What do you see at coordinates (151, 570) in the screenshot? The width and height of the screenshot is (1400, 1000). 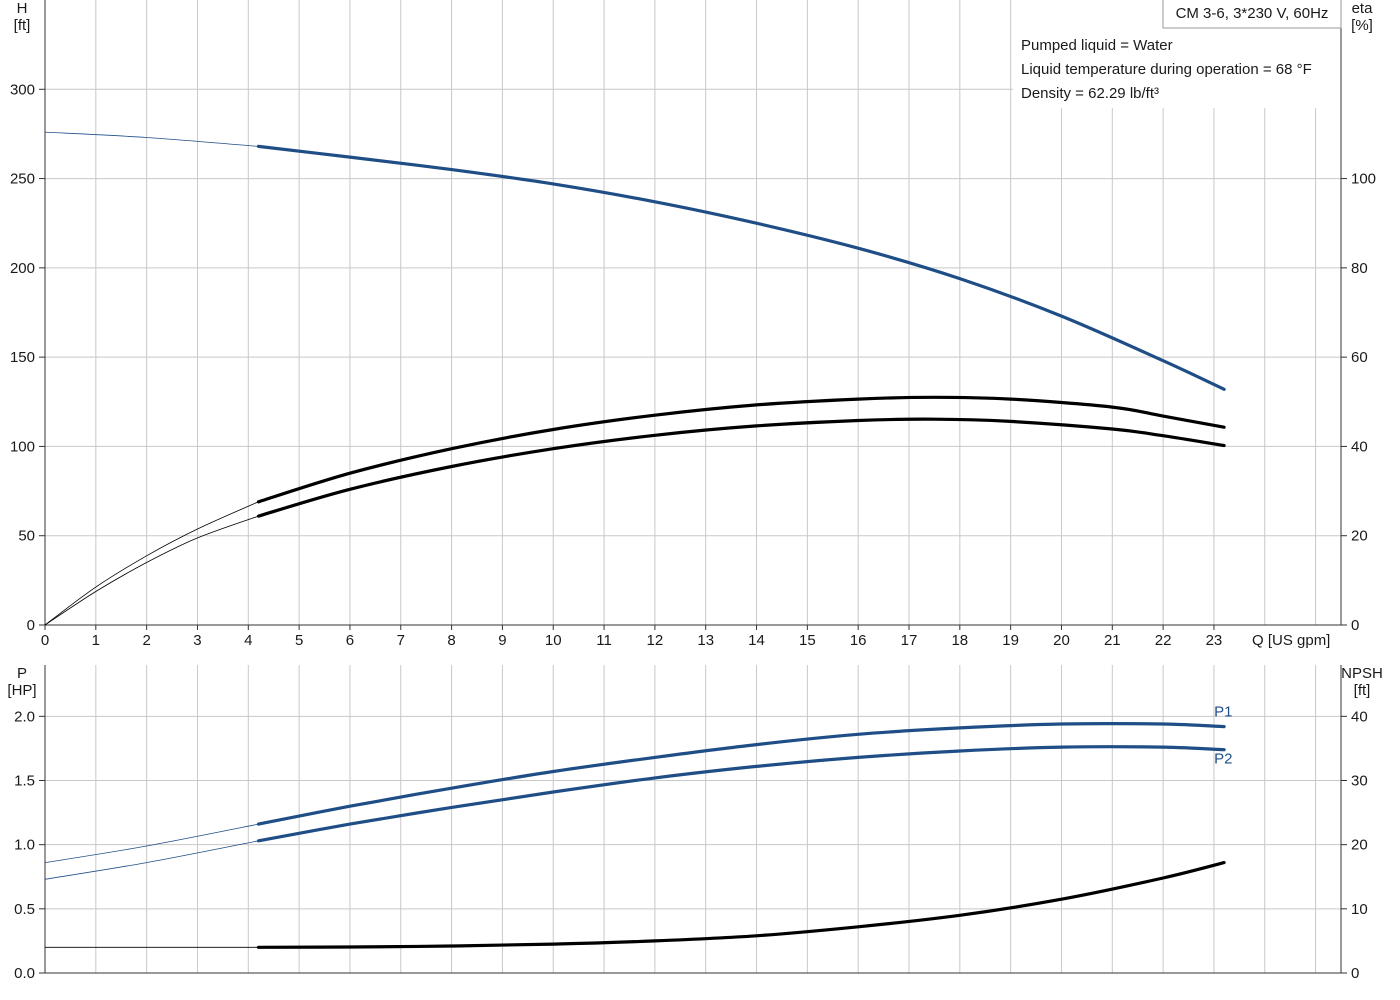 I see `upper-series-3-extrapolated-line` at bounding box center [151, 570].